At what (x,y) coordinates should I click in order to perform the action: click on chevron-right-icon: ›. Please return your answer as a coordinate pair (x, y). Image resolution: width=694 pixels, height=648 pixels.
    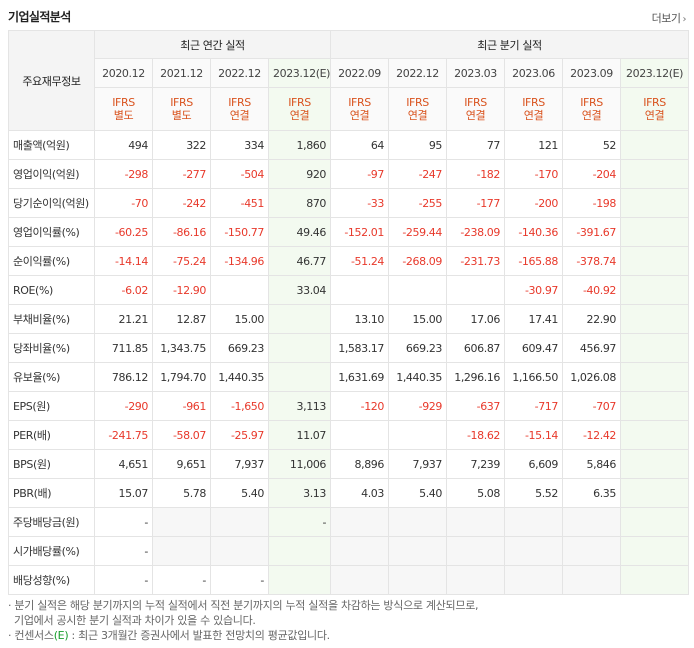
    Looking at the image, I should click on (684, 19).